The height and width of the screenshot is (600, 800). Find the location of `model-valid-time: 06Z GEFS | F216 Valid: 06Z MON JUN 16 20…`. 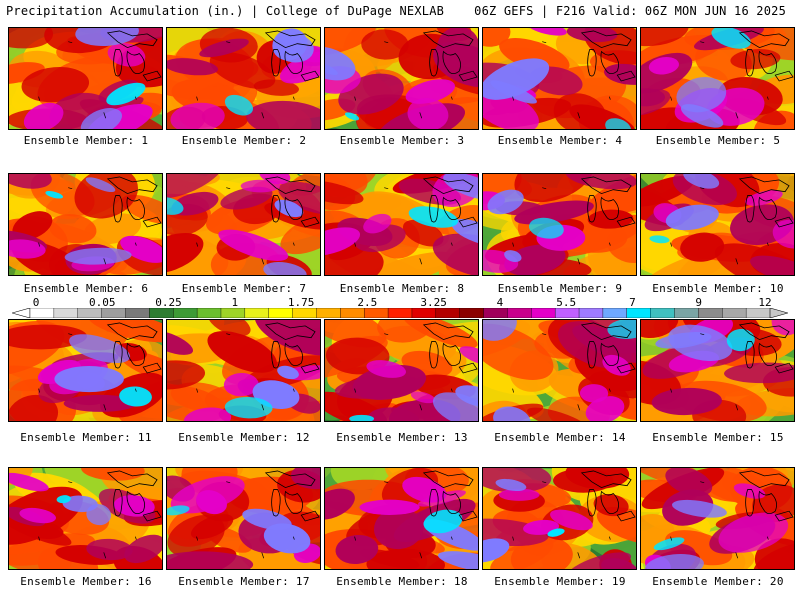

model-valid-time: 06Z GEFS | F216 Valid: 06Z MON JUN 16 20… is located at coordinates (630, 11).